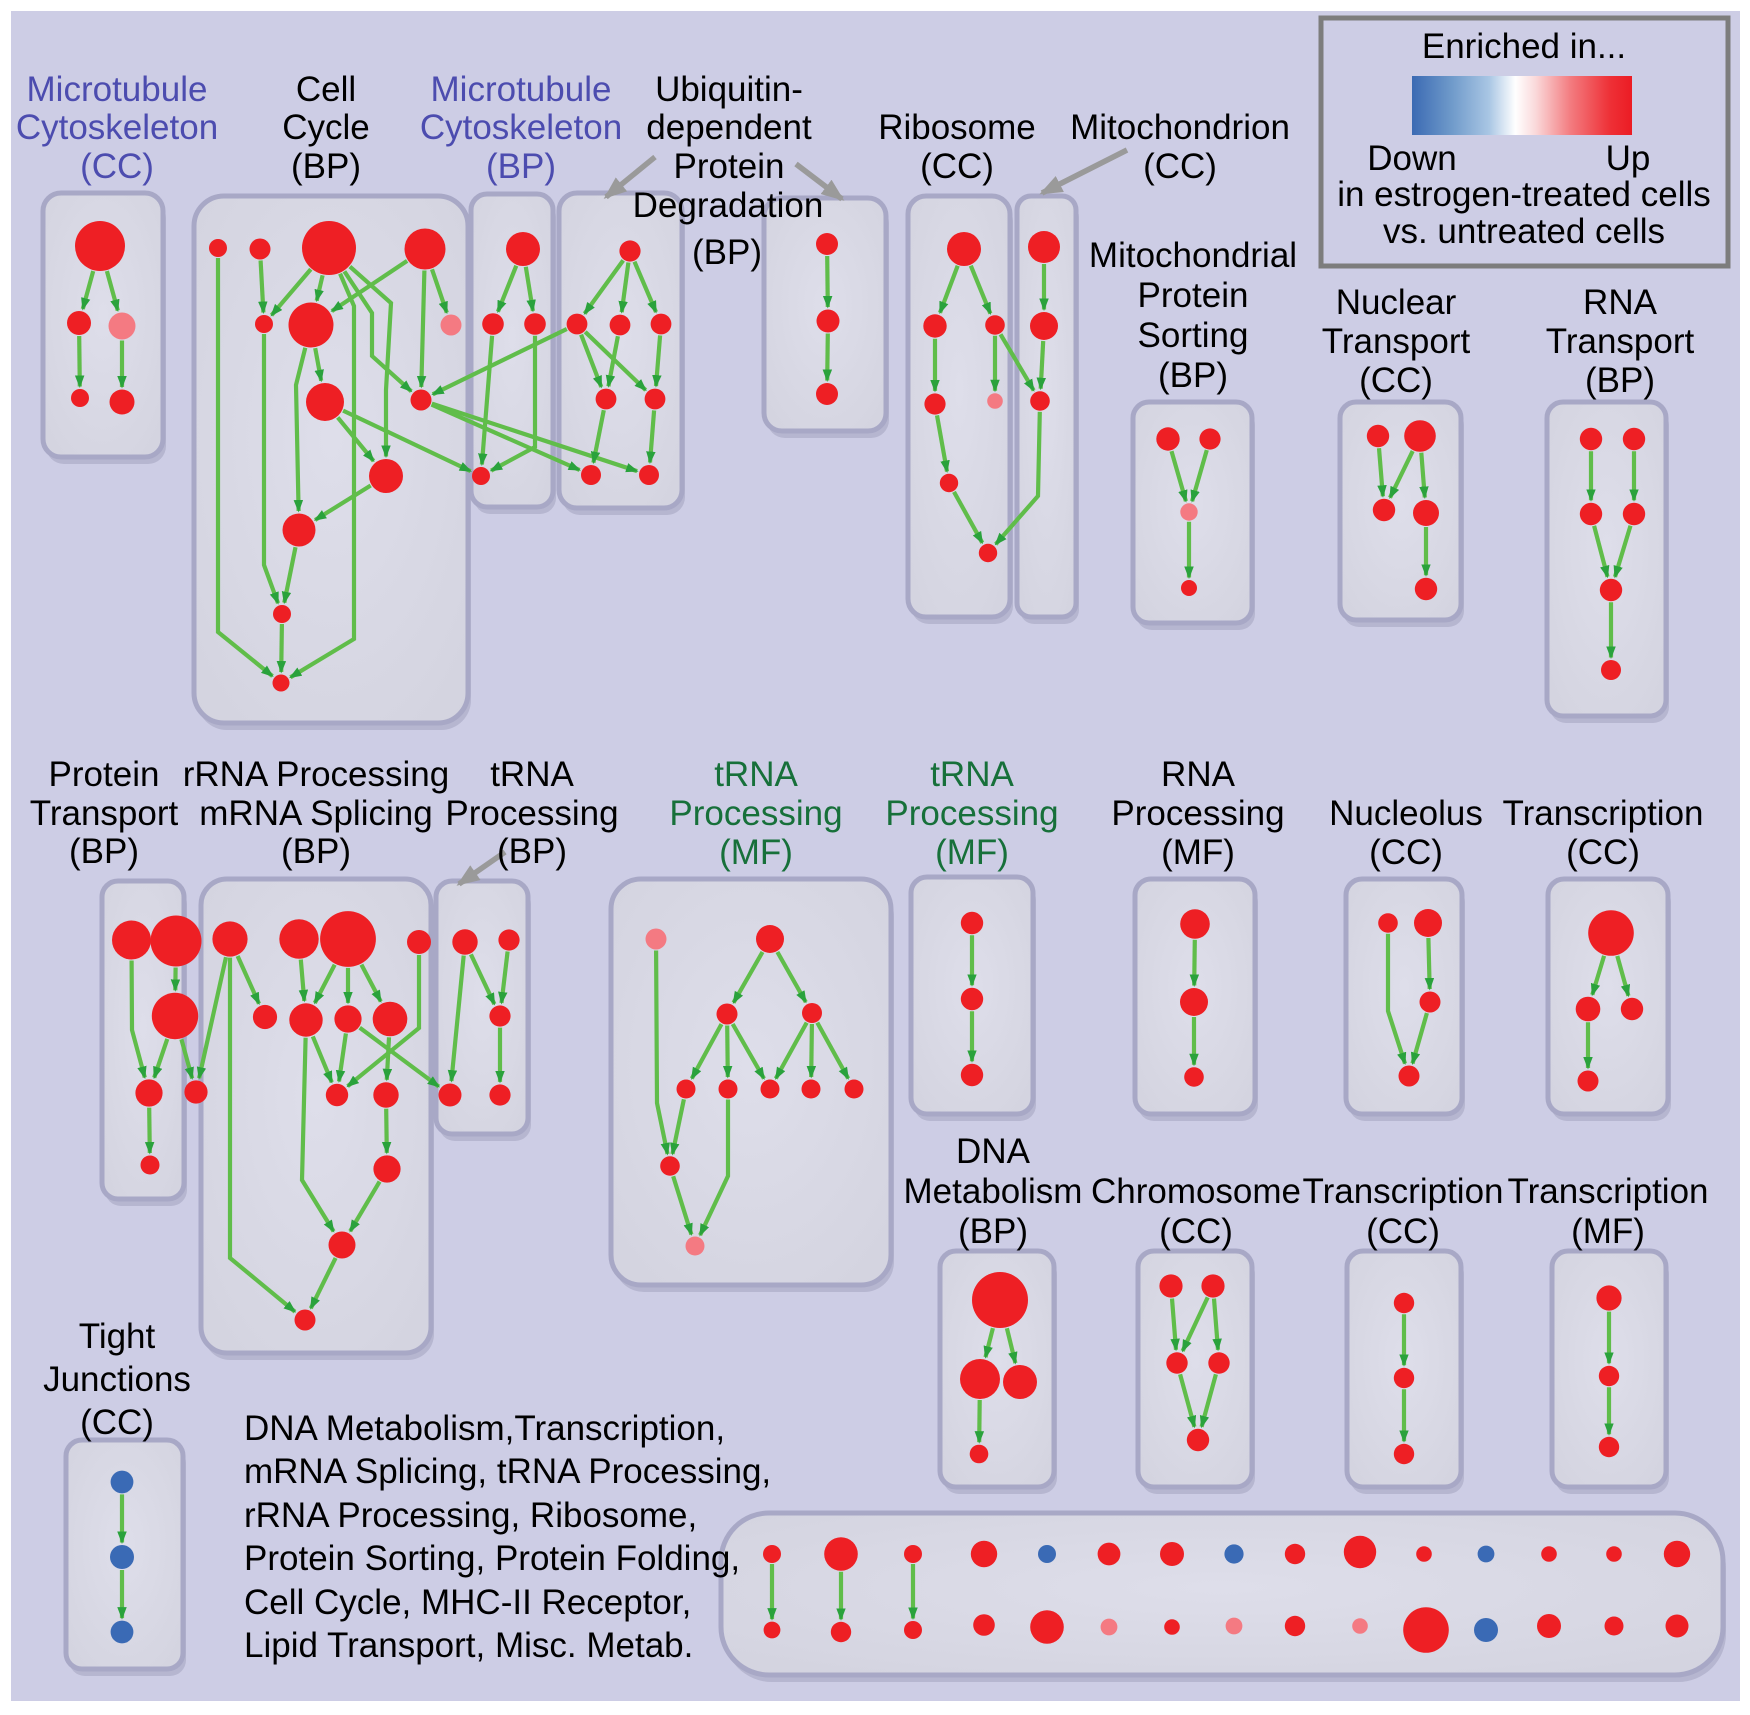 The image size is (1750, 1715). What do you see at coordinates (993, 1151) in the screenshot?
I see `svg-text: DNA` at bounding box center [993, 1151].